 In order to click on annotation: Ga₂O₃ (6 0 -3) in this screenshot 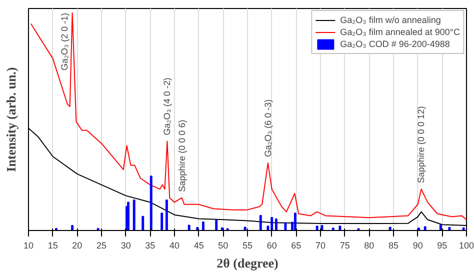, I will do `click(267, 128)`.